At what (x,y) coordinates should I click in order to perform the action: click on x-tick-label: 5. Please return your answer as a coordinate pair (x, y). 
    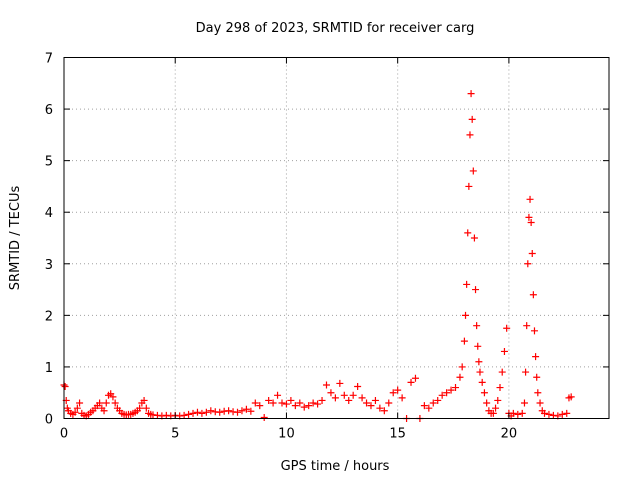
    Looking at the image, I should click on (175, 434).